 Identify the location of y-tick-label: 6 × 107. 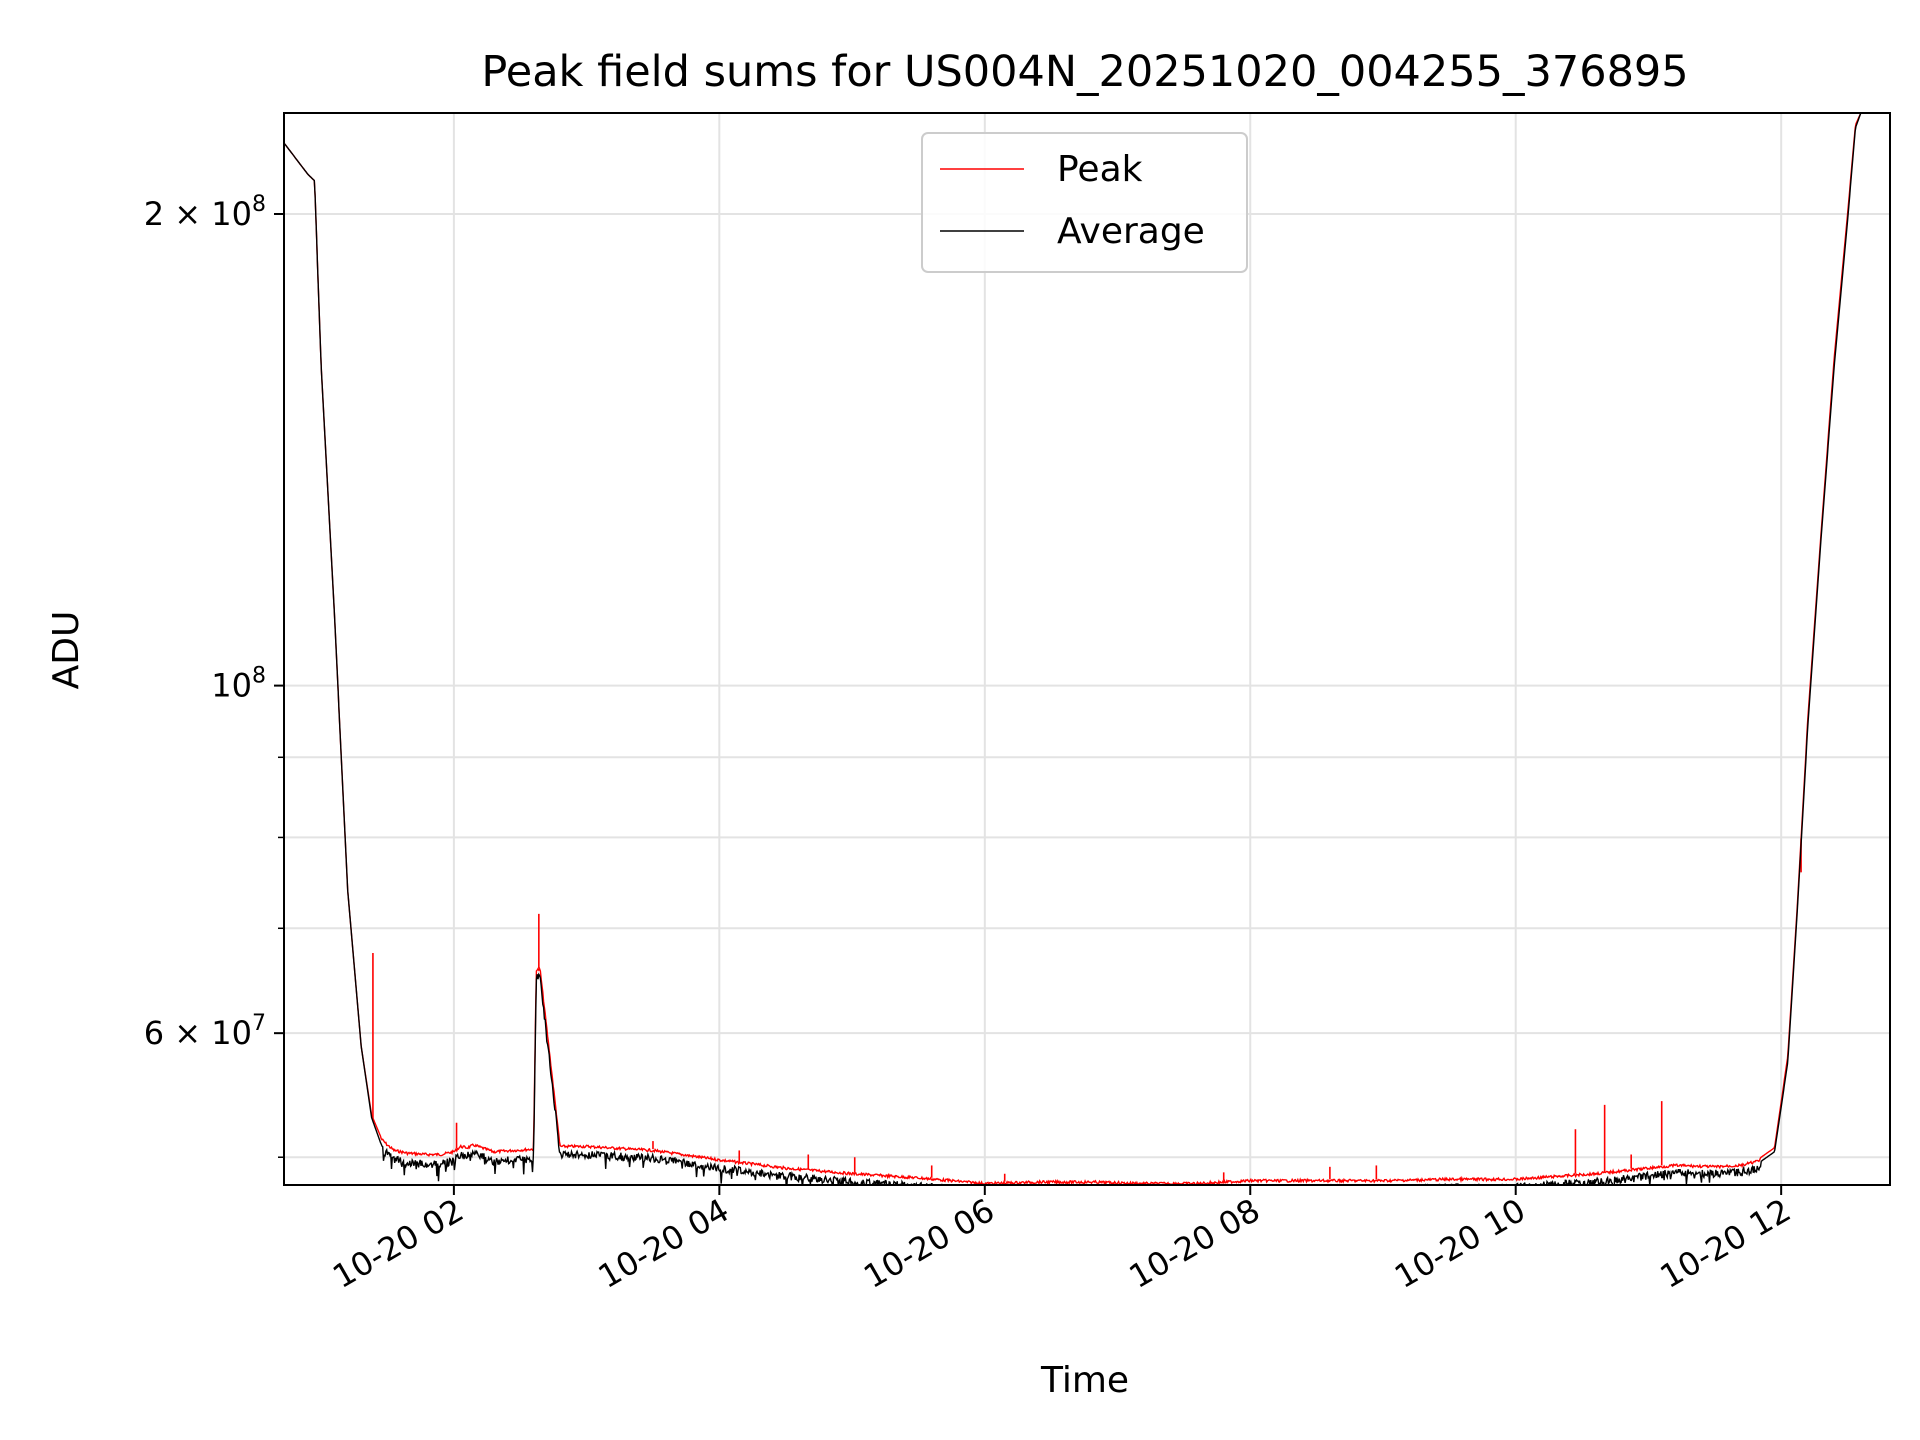
(205, 1031).